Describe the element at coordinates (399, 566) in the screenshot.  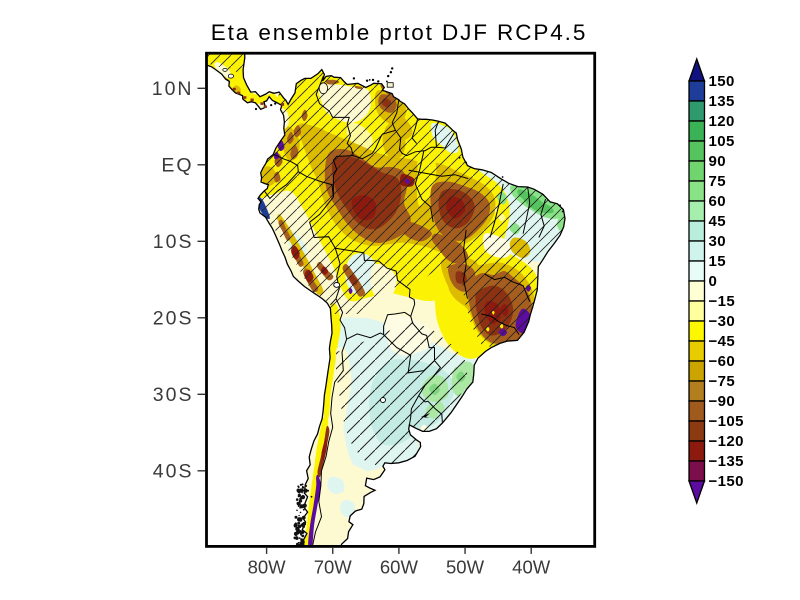
I see `svg-text: 60W` at that location.